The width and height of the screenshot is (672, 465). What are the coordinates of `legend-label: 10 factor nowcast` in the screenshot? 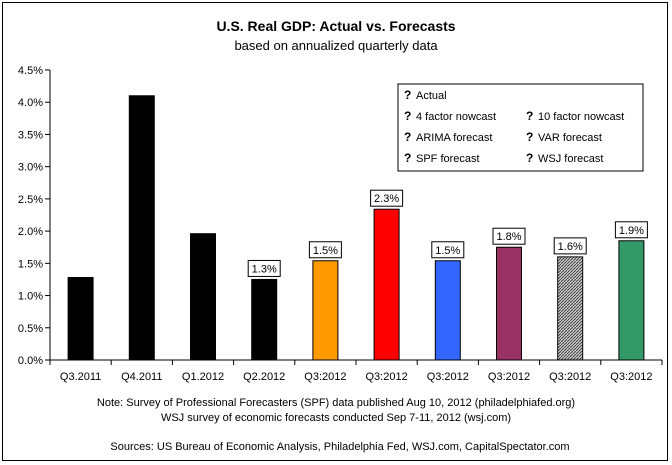 It's located at (581, 117).